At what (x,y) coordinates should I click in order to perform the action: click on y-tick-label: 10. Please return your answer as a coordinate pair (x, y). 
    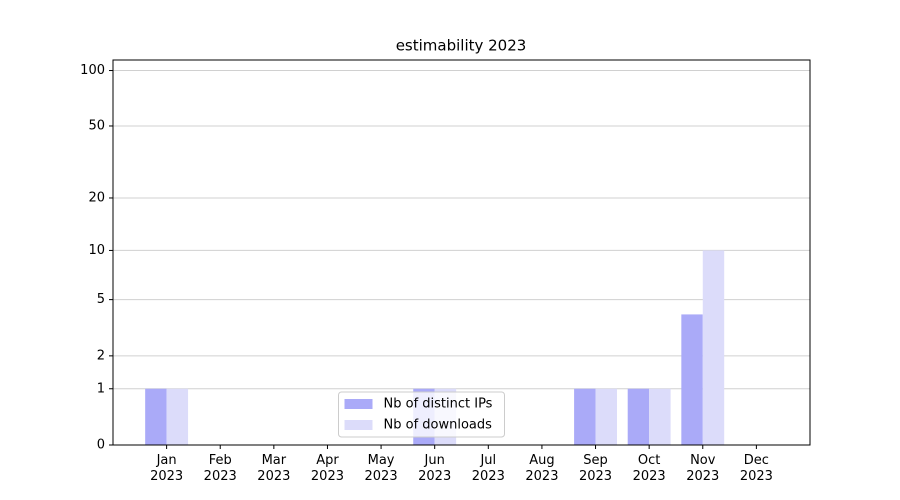
    Looking at the image, I should click on (96, 250).